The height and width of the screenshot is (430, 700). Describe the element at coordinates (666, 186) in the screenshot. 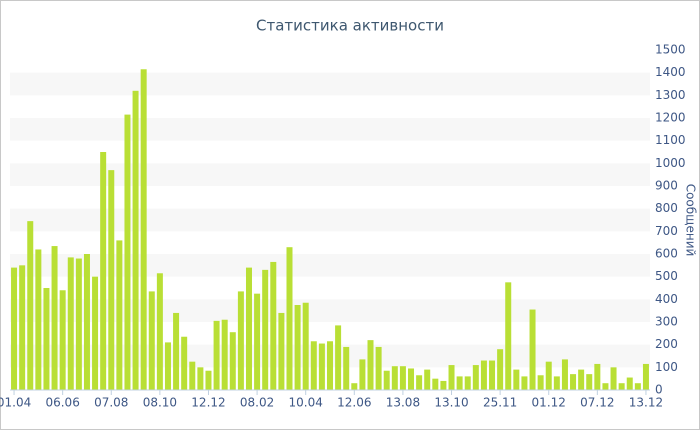

I see `y-tick-label: 900` at that location.